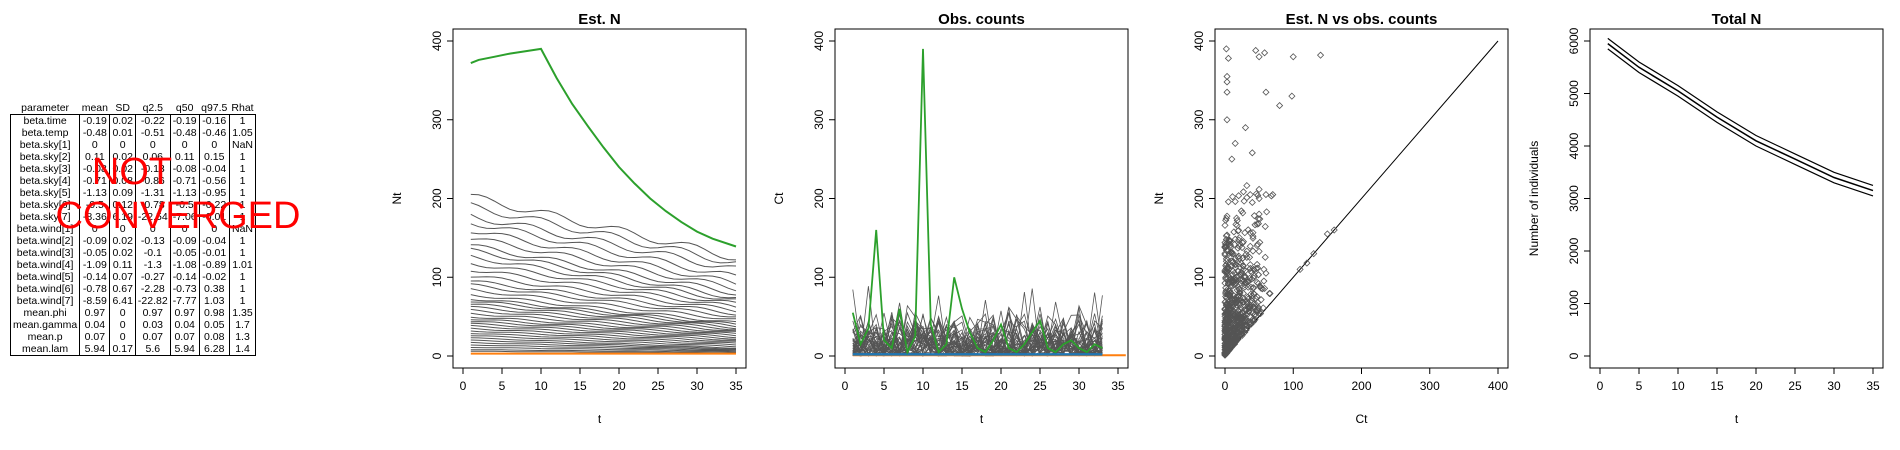  Describe the element at coordinates (133, 277) in the screenshot. I see `table-row: beta.wind[5] -0.14 0.07 -0.27 -0.14 -0.02 1` at that location.